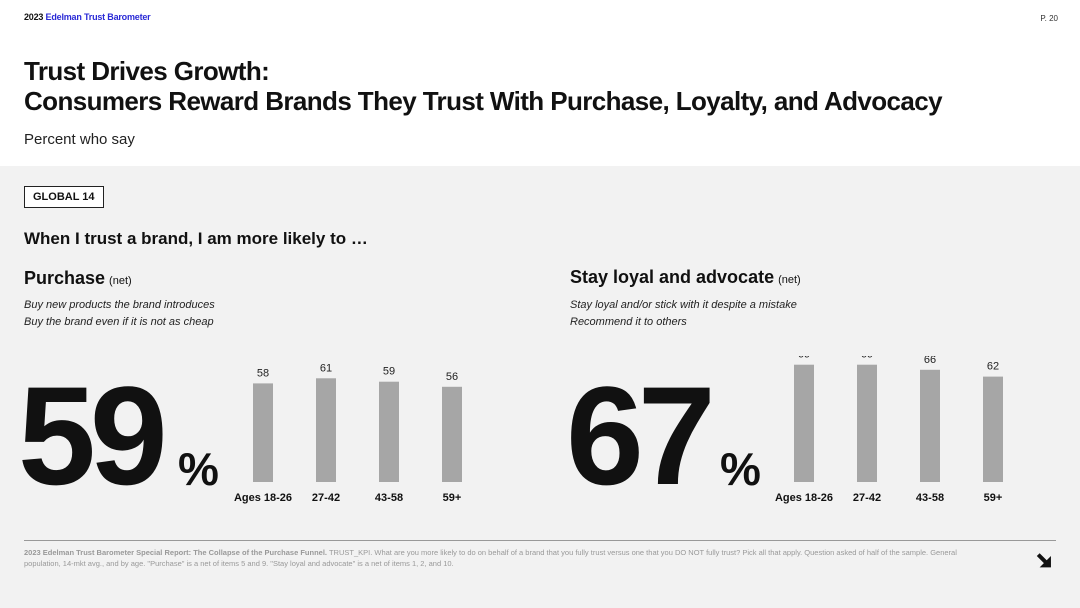  I want to click on purchase-value-label-0: 58, so click(263, 373).